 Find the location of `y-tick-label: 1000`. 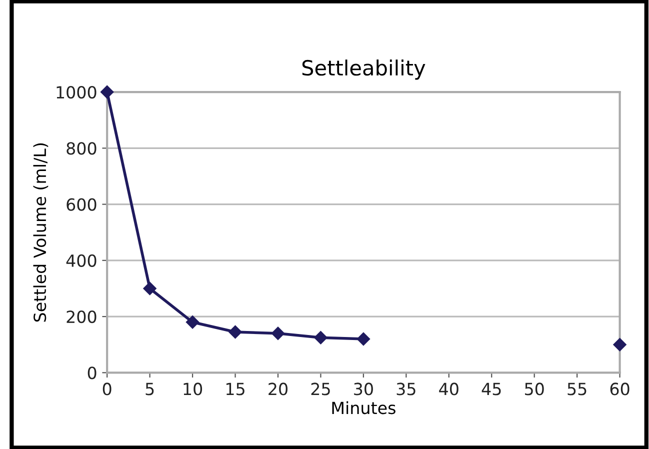

y-tick-label: 1000 is located at coordinates (76, 92).